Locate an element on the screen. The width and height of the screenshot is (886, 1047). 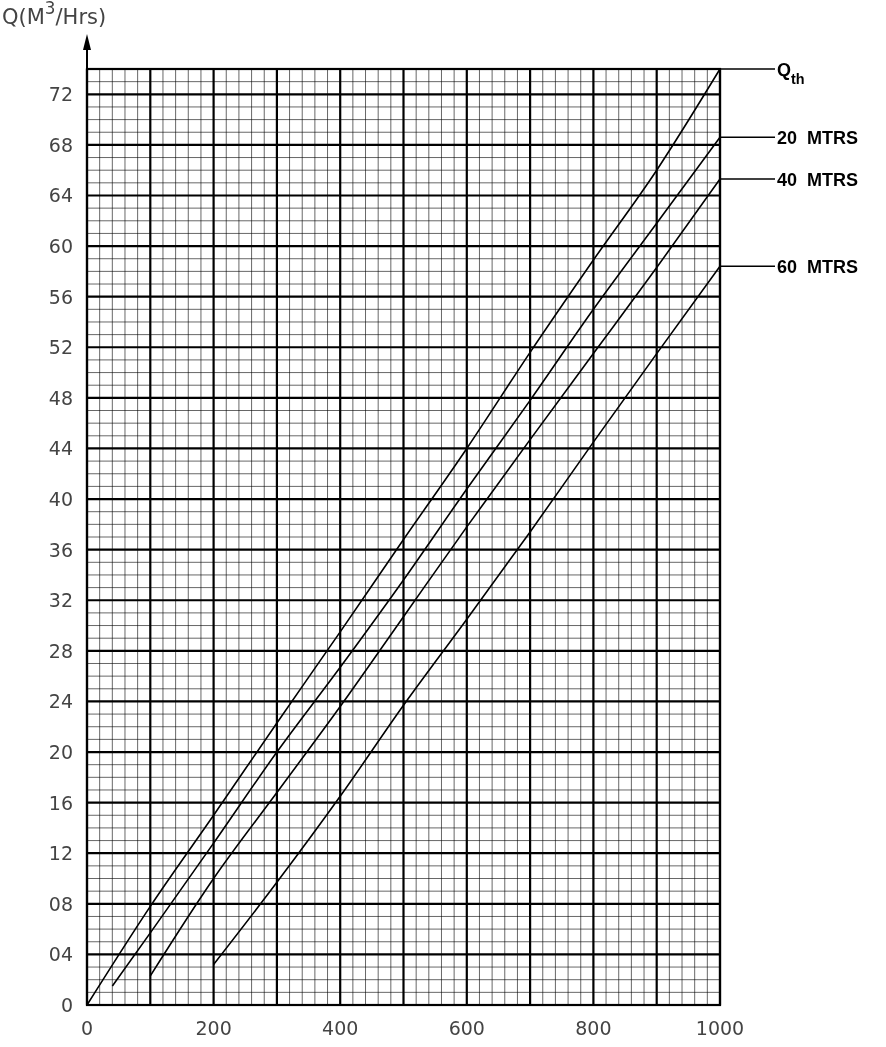
y-tick-label: 04 is located at coordinates (60, 954).